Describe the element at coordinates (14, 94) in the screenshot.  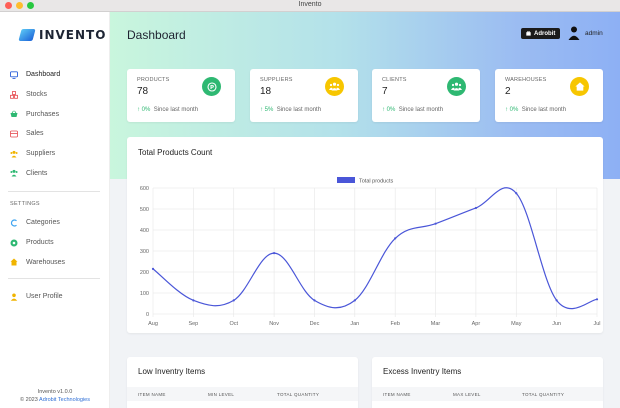
I see `boxes-icon` at that location.